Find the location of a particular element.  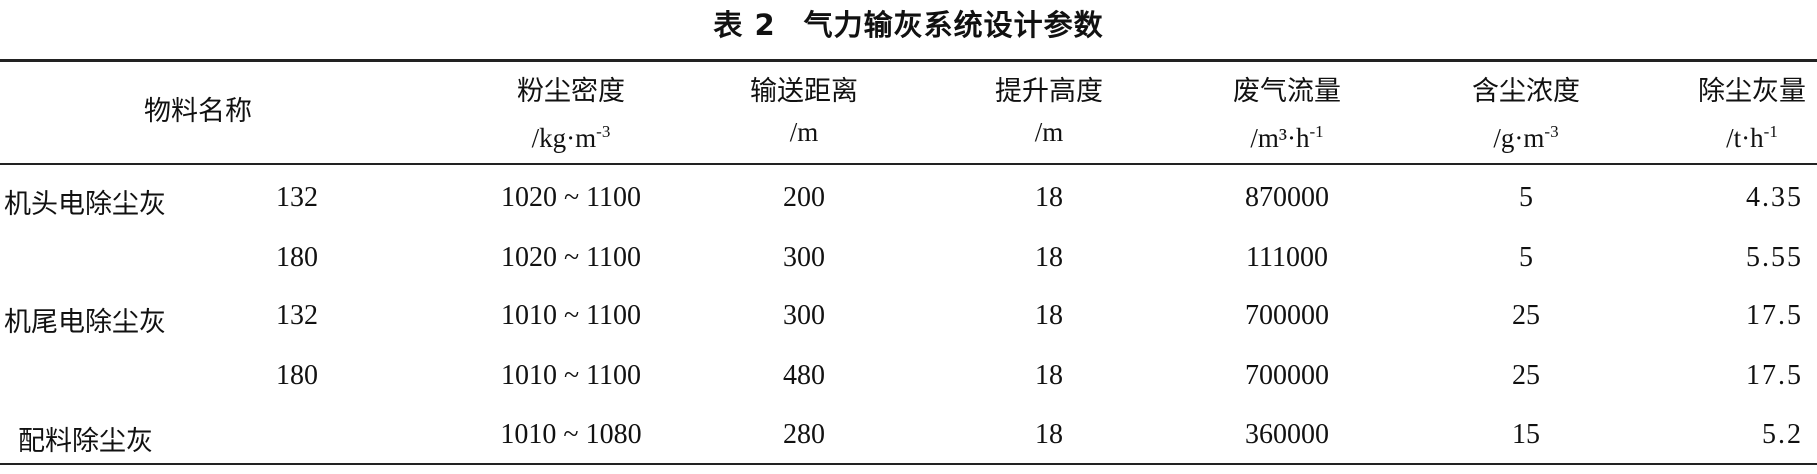

cell-material: 机尾电除尘灰 is located at coordinates (85, 322).